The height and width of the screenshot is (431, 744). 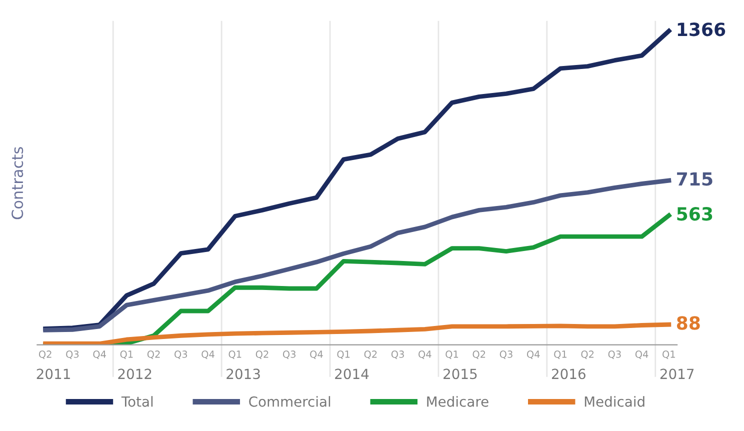 What do you see at coordinates (688, 323) in the screenshot?
I see `data-label: 88` at bounding box center [688, 323].